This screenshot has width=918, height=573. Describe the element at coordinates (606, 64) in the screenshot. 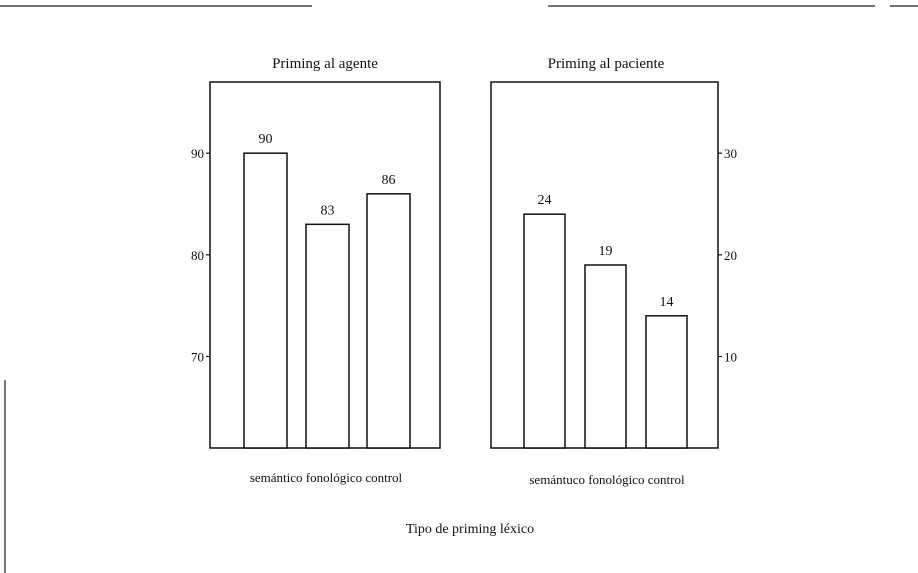

I see `panel-title: Priming al paciente` at that location.